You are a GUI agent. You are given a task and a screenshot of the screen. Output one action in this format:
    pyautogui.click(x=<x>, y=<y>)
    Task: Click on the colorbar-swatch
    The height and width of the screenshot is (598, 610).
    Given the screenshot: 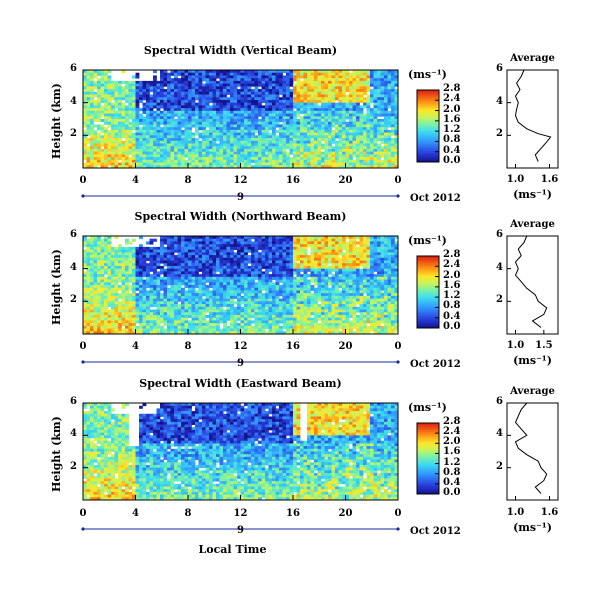 What is the action you would take?
    pyautogui.click(x=428, y=148)
    